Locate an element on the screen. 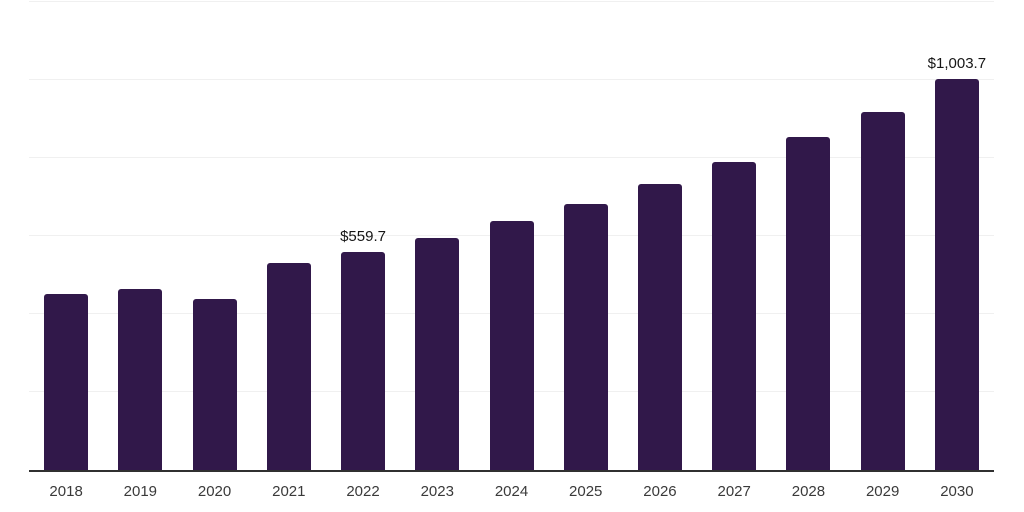 This screenshot has height=512, width=1024. x-tick-label-2018: 2018 is located at coordinates (66, 491).